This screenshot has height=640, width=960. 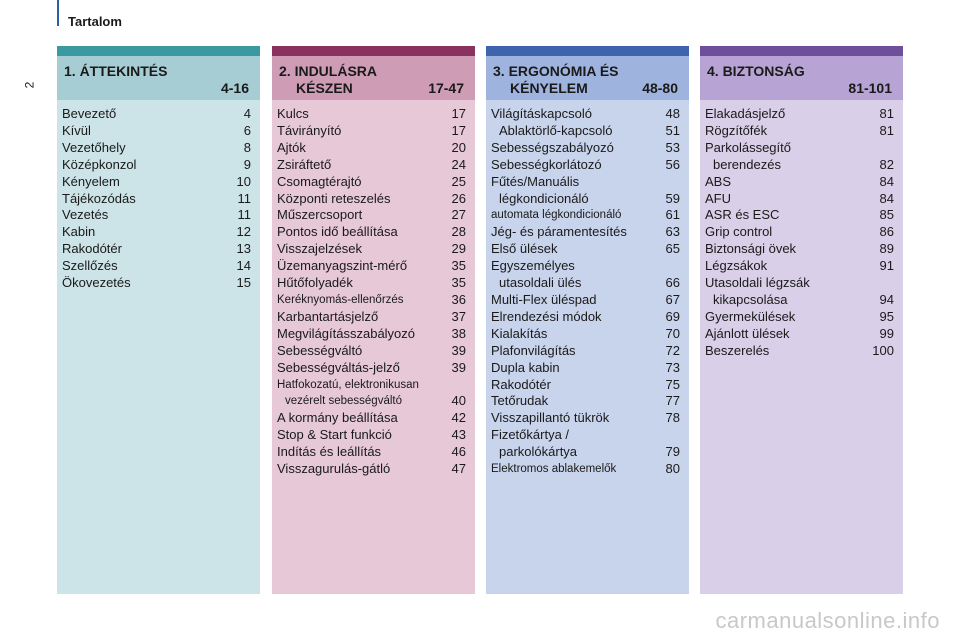 I want to click on toc-entry: Biztonsági övek 89, so click(x=799, y=249).